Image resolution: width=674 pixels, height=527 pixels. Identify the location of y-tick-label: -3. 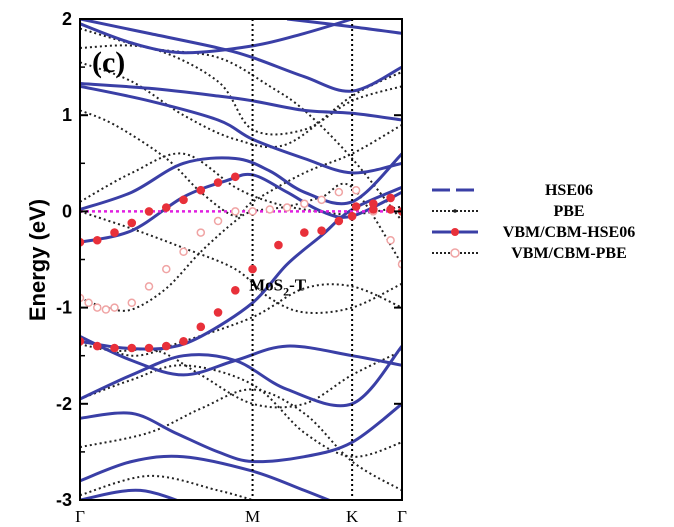
(64, 500).